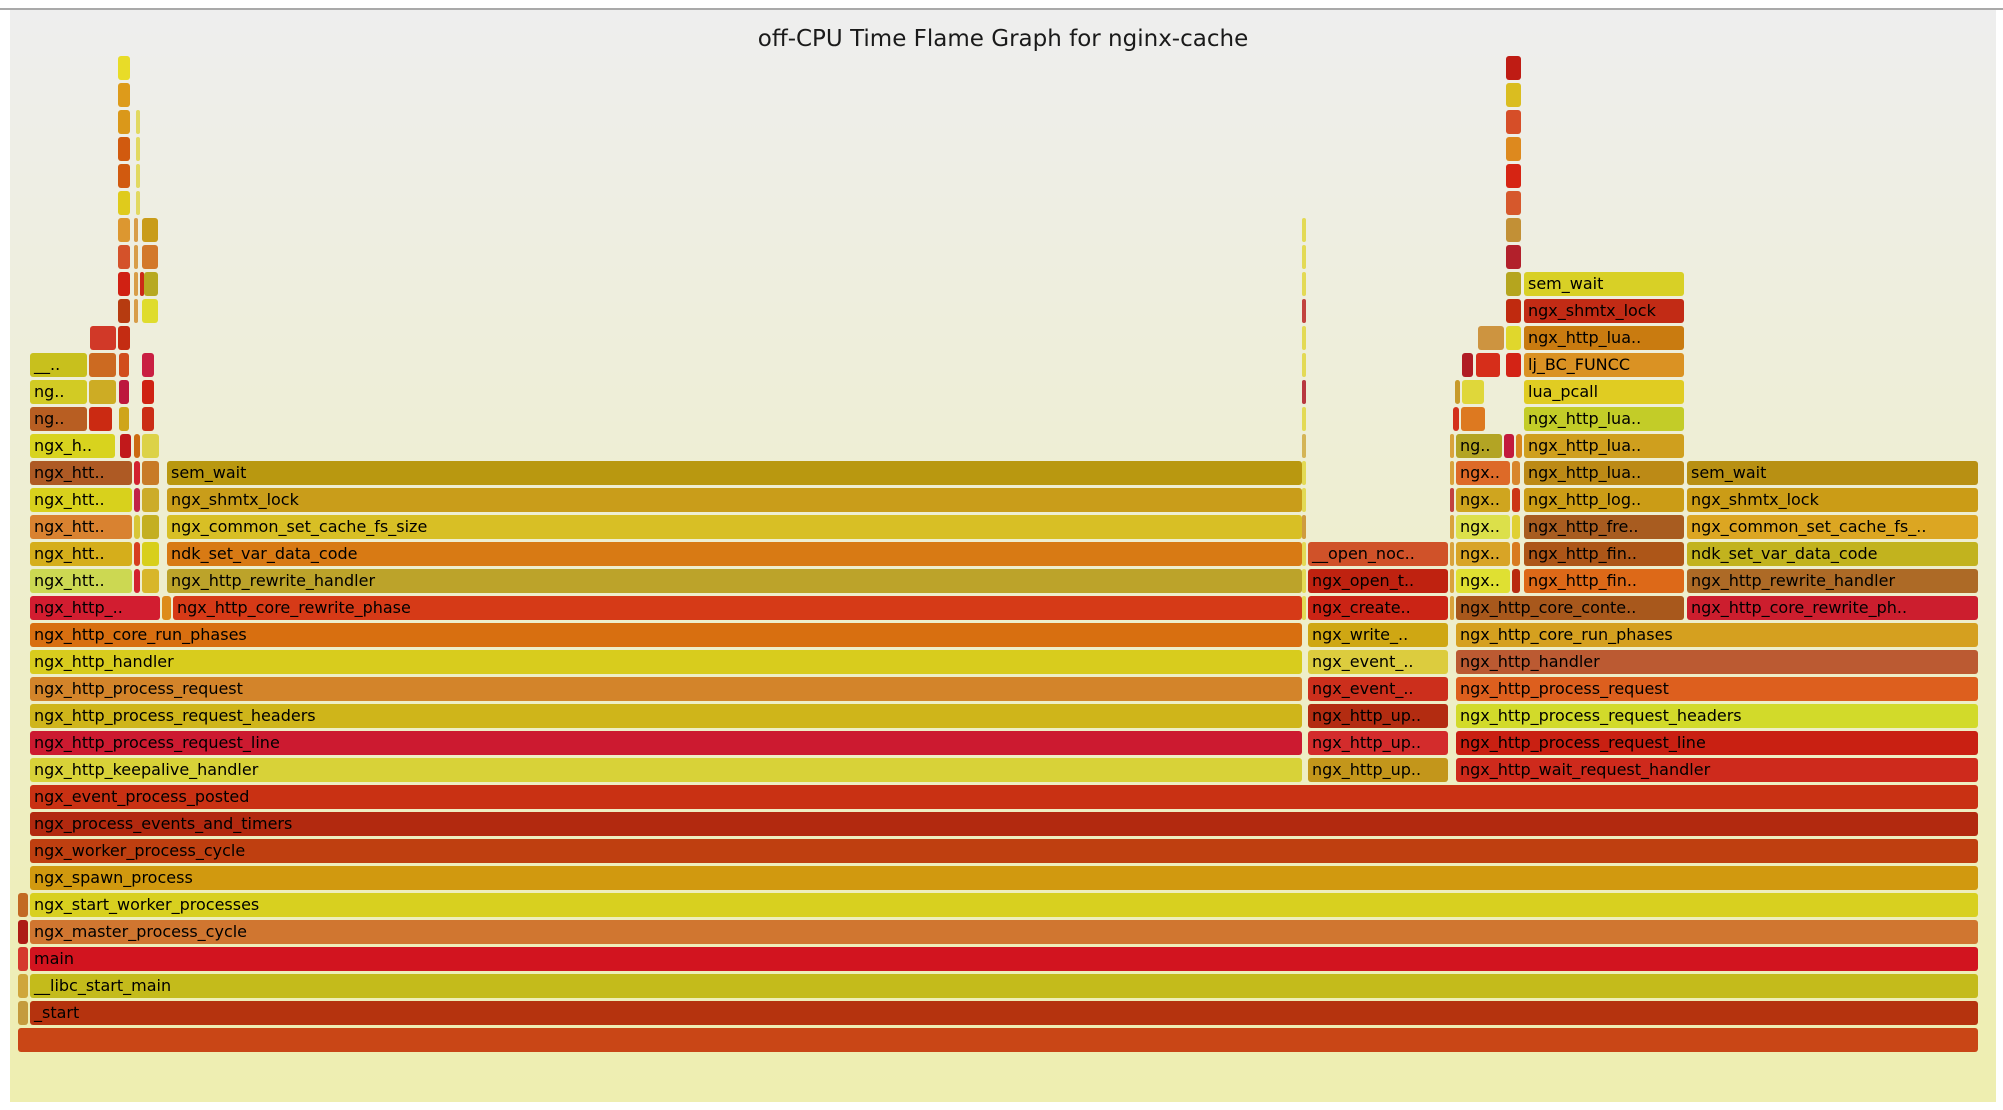  What do you see at coordinates (666, 743) in the screenshot?
I see `flame-frame: ngx_http_process_request_line` at bounding box center [666, 743].